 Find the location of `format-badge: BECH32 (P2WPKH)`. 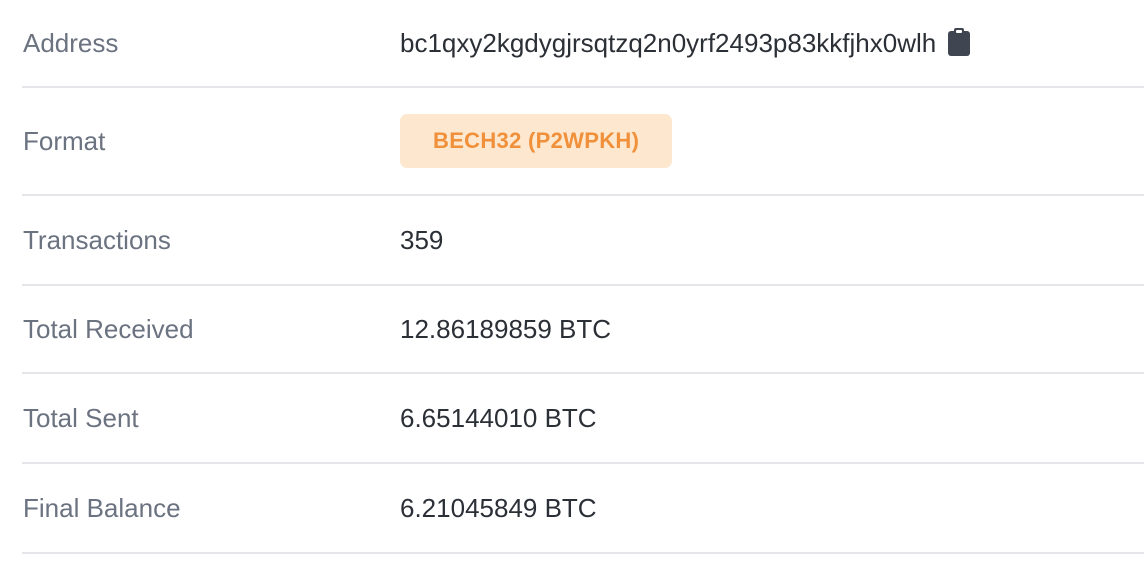

format-badge: BECH32 (P2WPKH) is located at coordinates (536, 141).